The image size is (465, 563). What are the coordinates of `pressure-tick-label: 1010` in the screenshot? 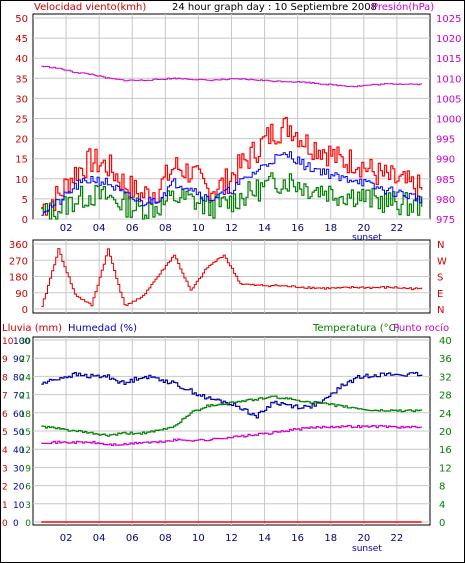 It's located at (448, 79).